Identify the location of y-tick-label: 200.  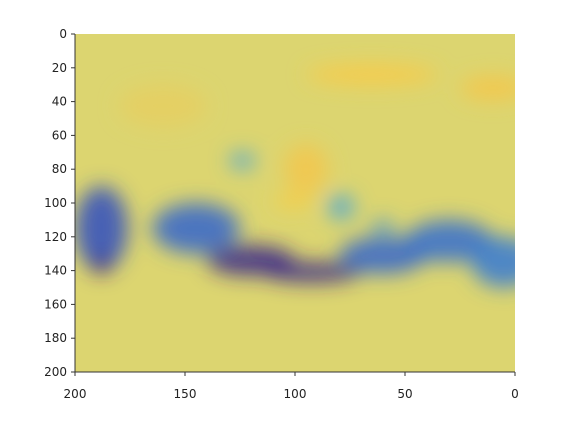
(55, 372).